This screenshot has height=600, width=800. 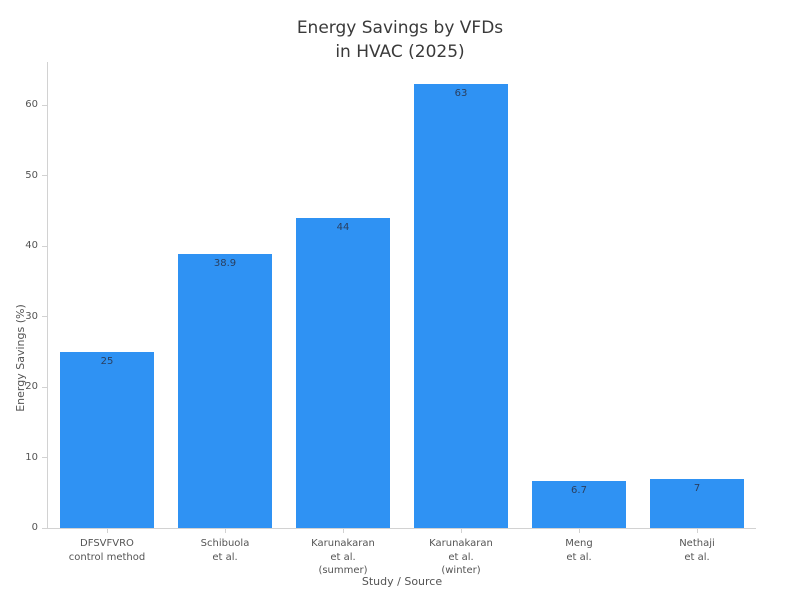 I want to click on x-tick-label-line: (summer), so click(x=343, y=570).